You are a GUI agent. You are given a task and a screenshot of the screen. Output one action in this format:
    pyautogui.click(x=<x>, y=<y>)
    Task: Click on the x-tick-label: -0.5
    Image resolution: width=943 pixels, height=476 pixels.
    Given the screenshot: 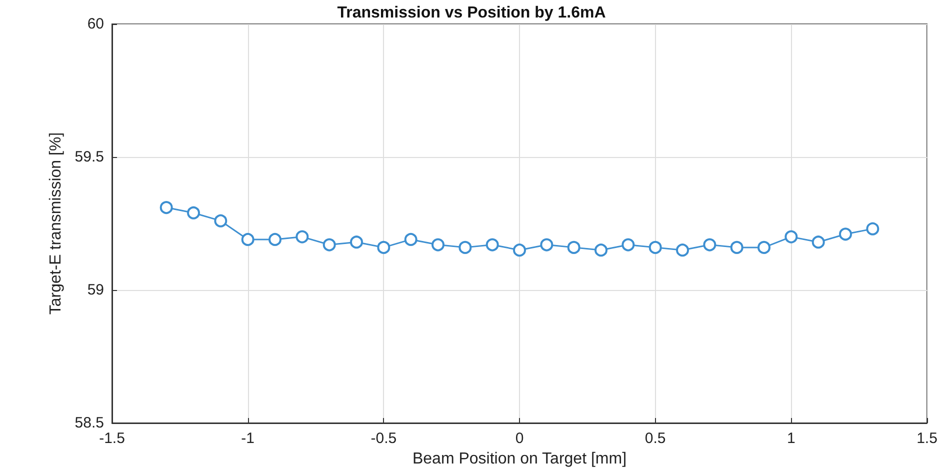 What is the action you would take?
    pyautogui.click(x=383, y=438)
    